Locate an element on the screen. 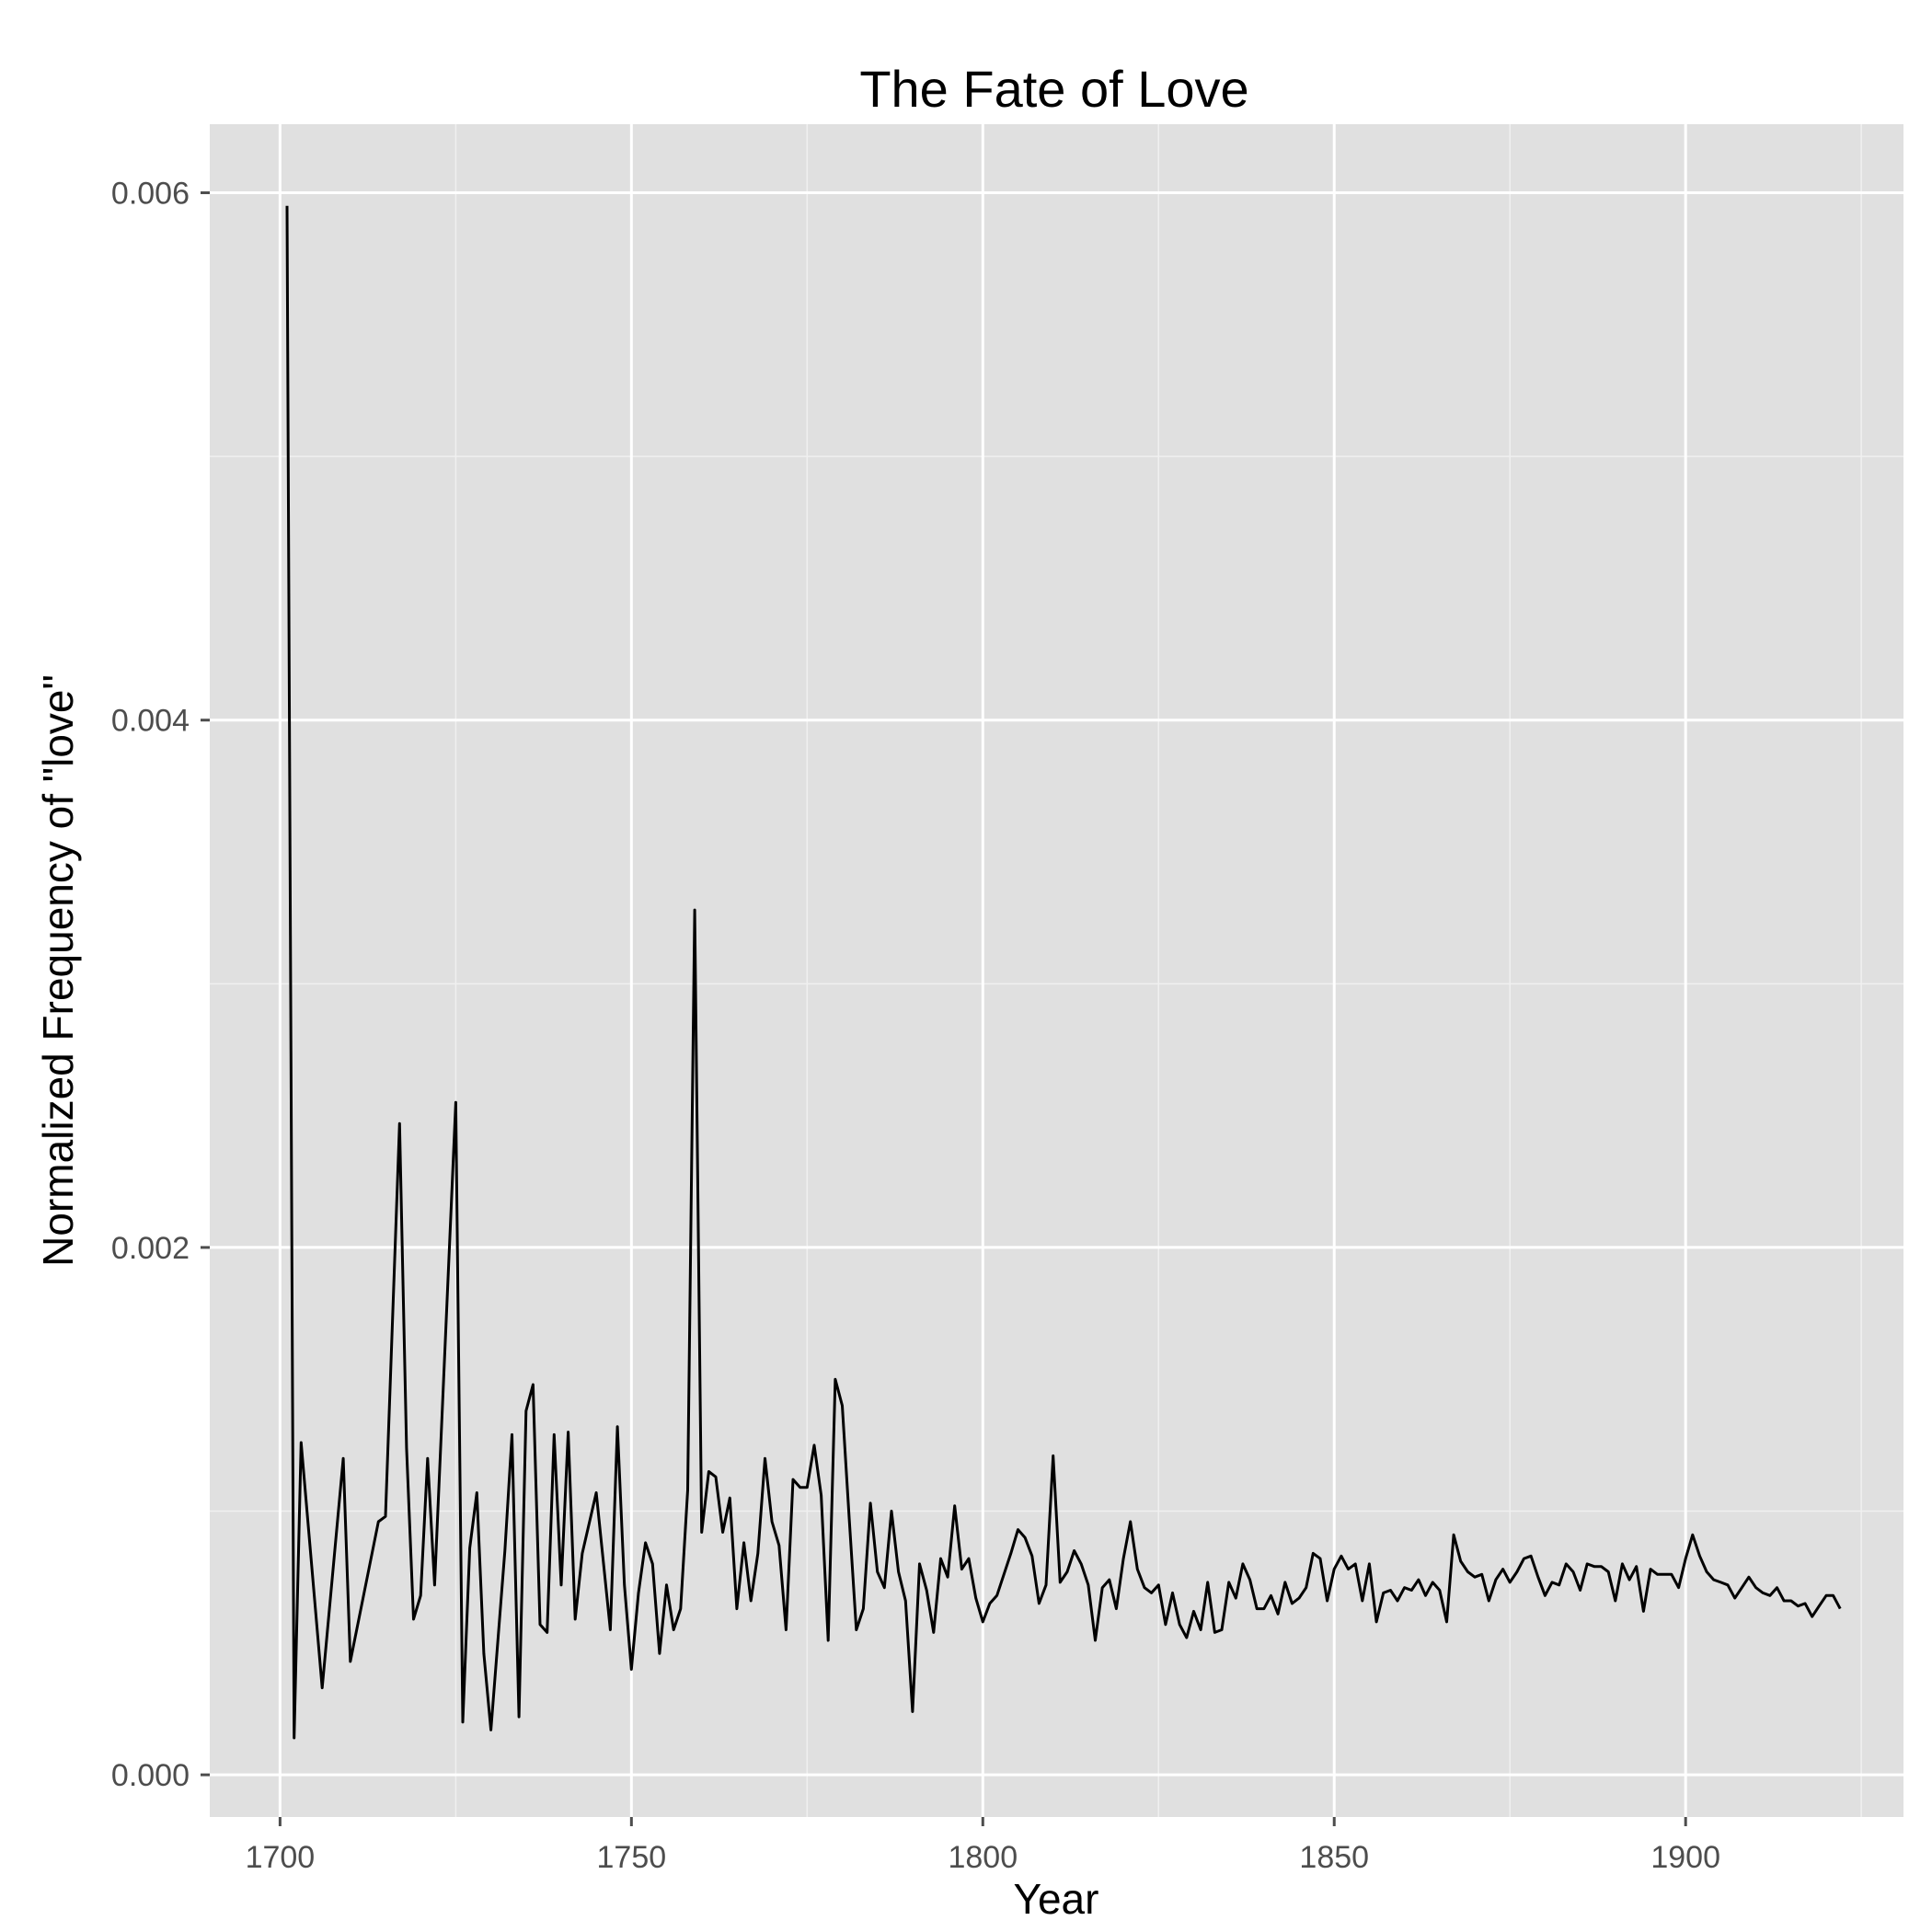 This screenshot has width=1932, height=1932. x-tick-label: 1700 is located at coordinates (281, 1857).